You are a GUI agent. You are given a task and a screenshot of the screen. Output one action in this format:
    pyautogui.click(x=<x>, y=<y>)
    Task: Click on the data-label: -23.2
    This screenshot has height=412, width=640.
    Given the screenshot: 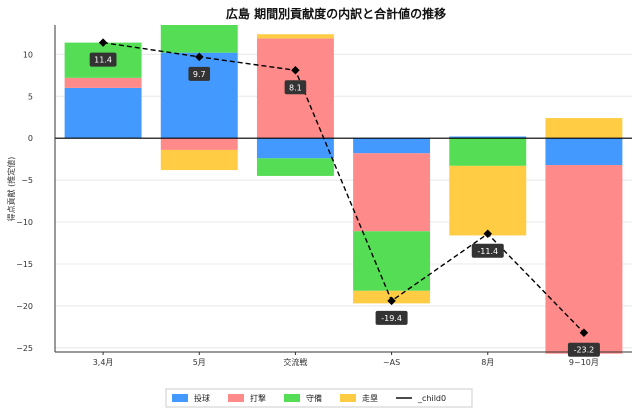 What is the action you would take?
    pyautogui.click(x=584, y=350)
    